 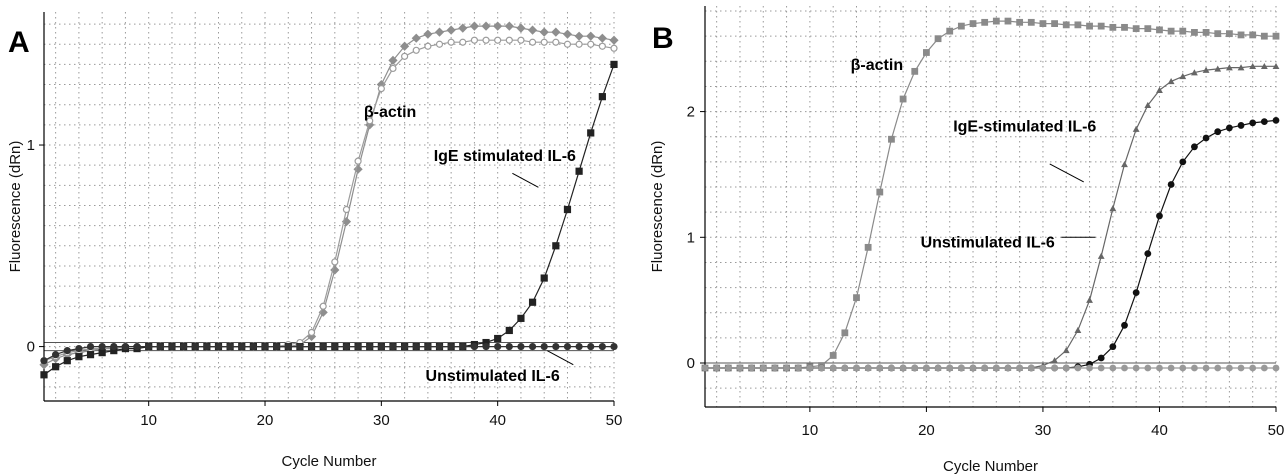 I want to click on x-axis-label: Cycle Number, so click(x=328, y=461).